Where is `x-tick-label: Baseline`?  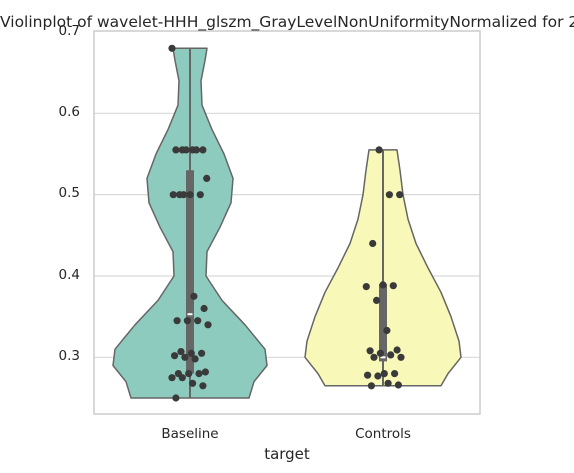 x-tick-label: Baseline is located at coordinates (190, 434).